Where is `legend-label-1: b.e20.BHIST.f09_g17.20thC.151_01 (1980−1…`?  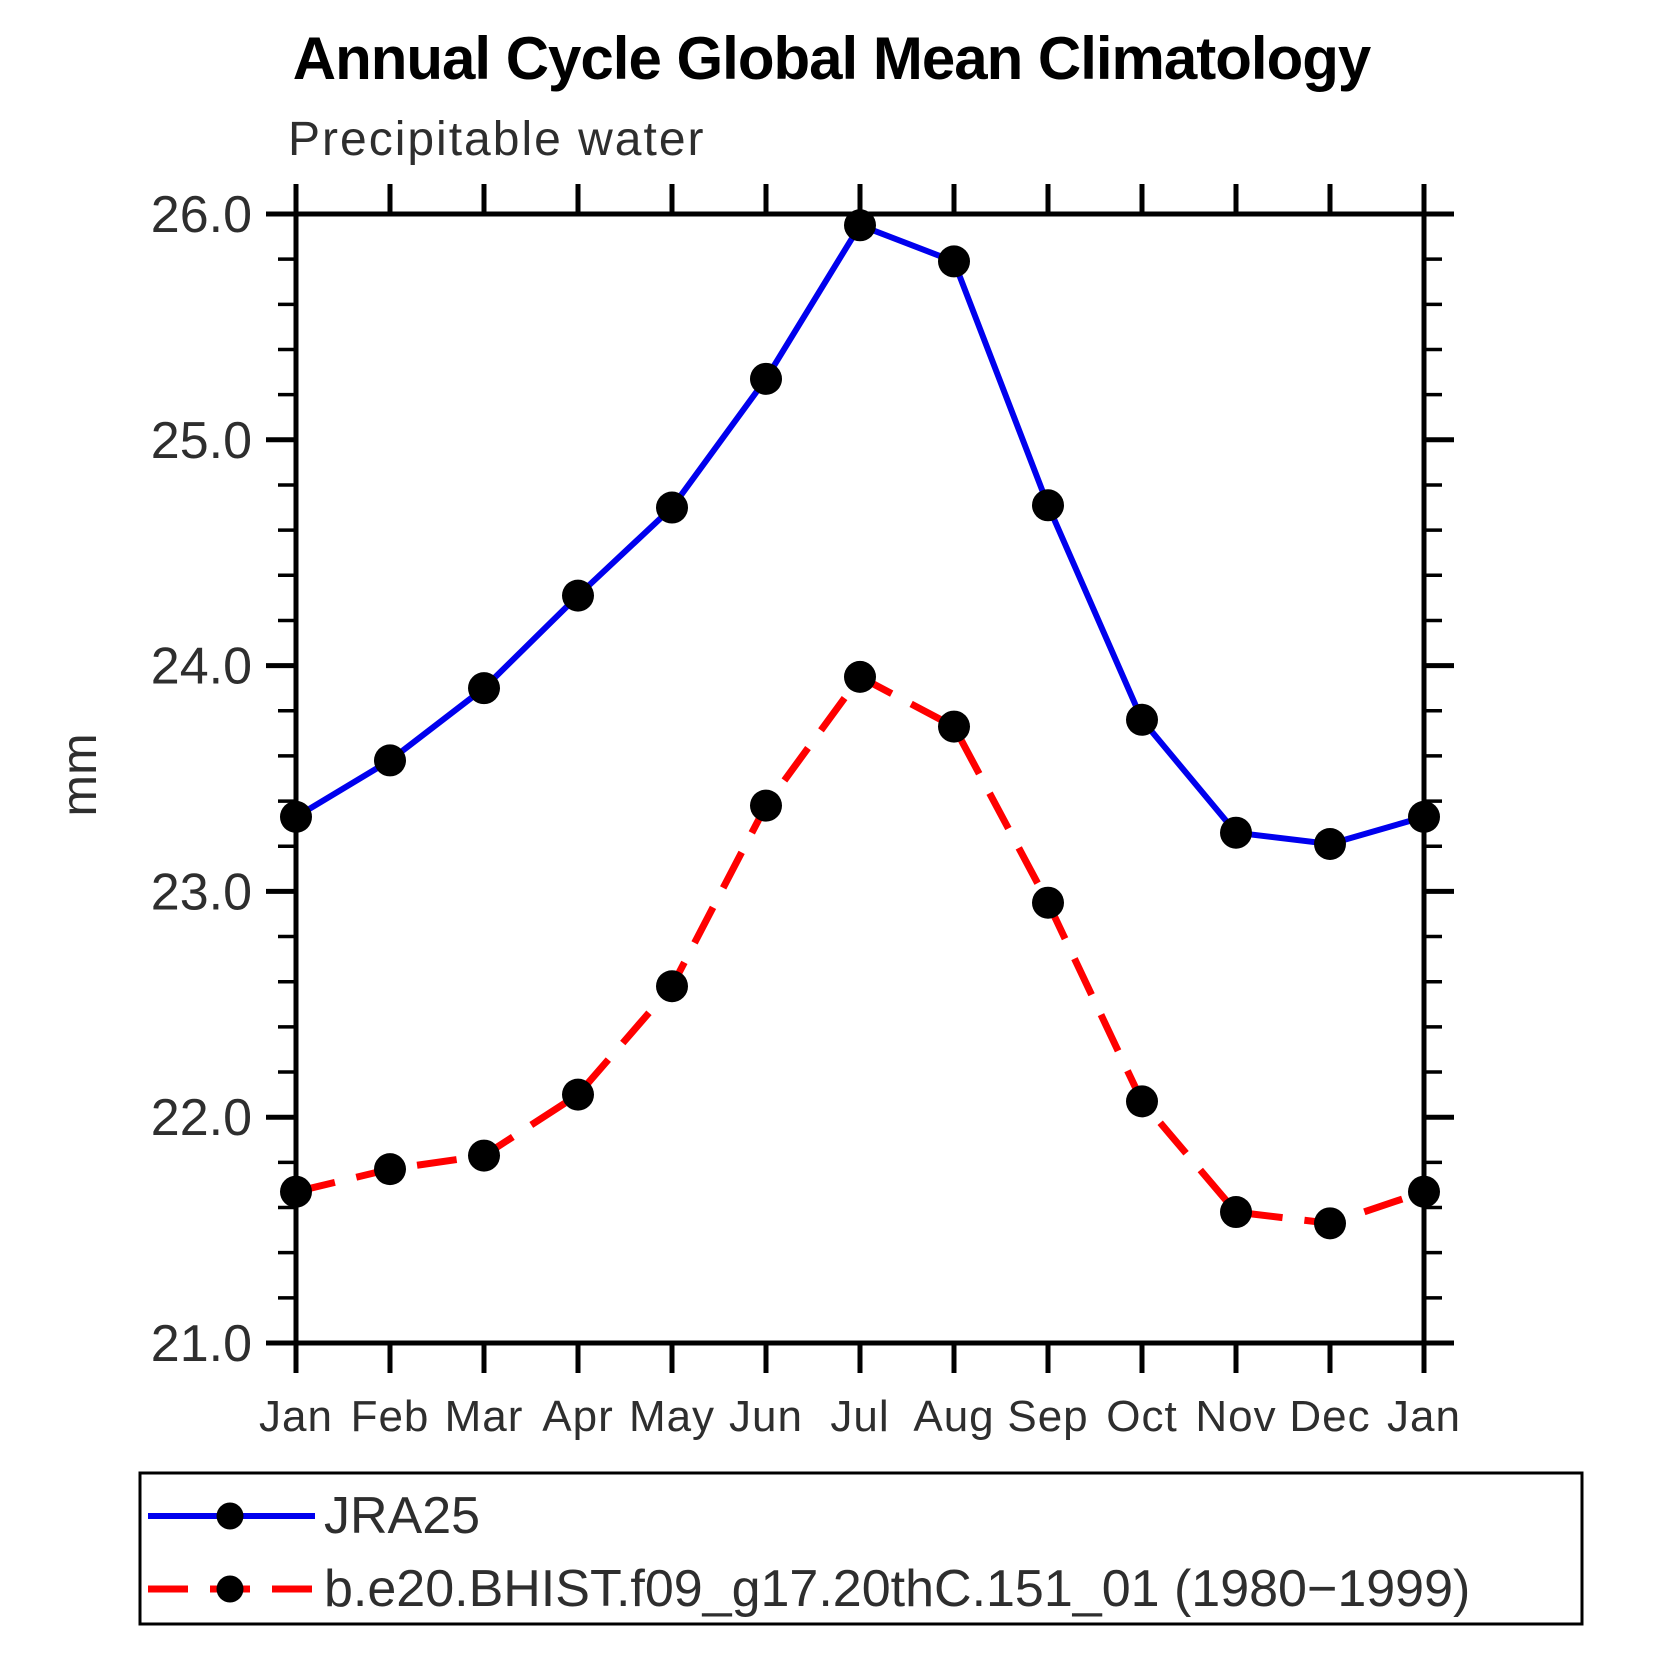 legend-label-1: b.e20.BHIST.f09_g17.20thC.151_01 (1980−1… is located at coordinates (897, 1589).